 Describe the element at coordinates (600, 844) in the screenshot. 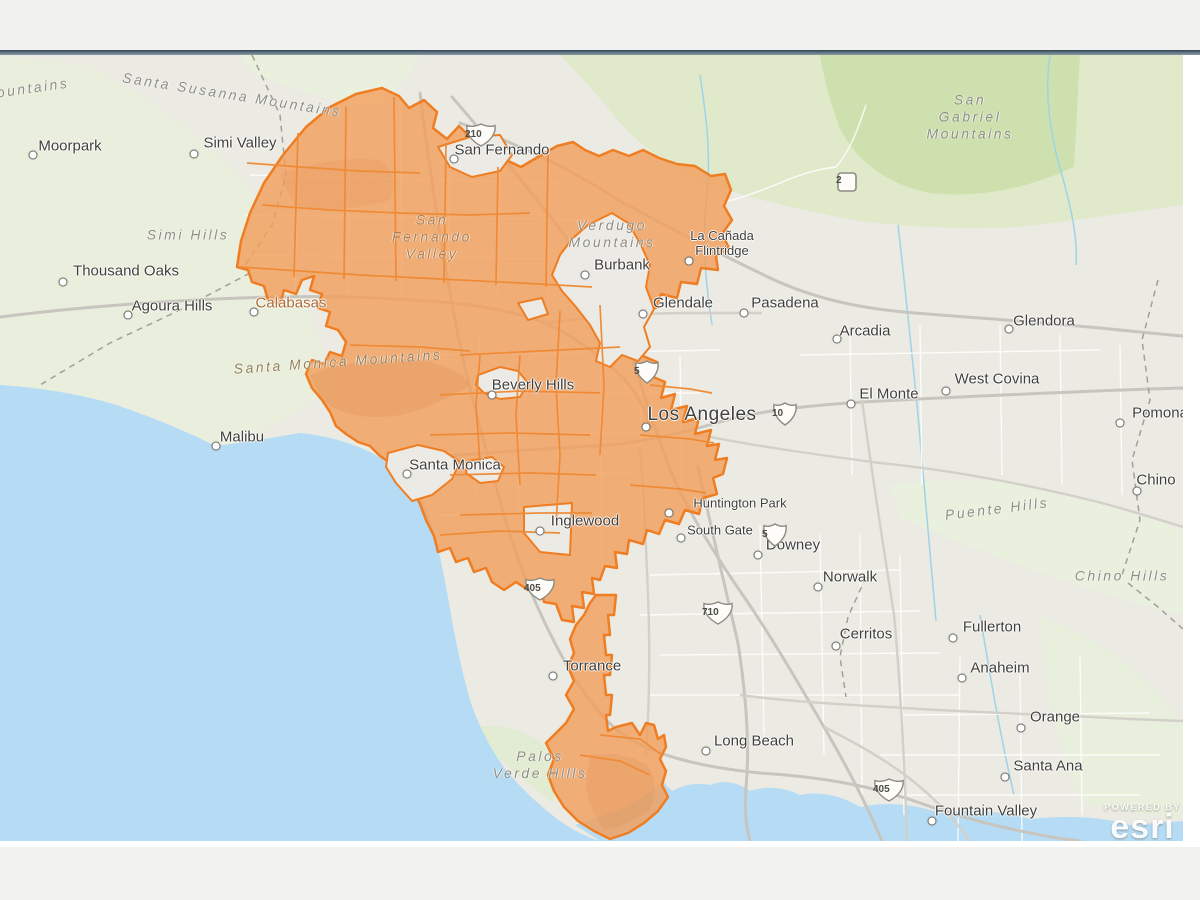

I see `map-bottom-edge` at that location.